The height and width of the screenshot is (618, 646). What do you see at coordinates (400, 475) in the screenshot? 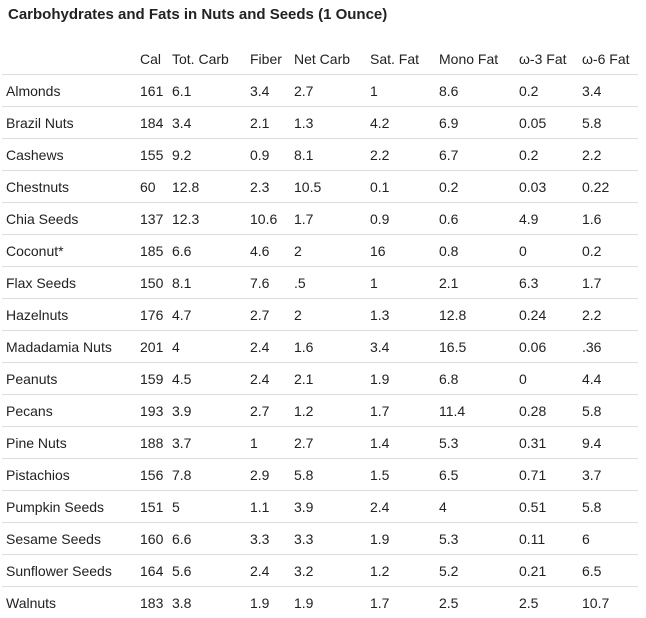
I see `cell-sat-fat: 1.5` at bounding box center [400, 475].